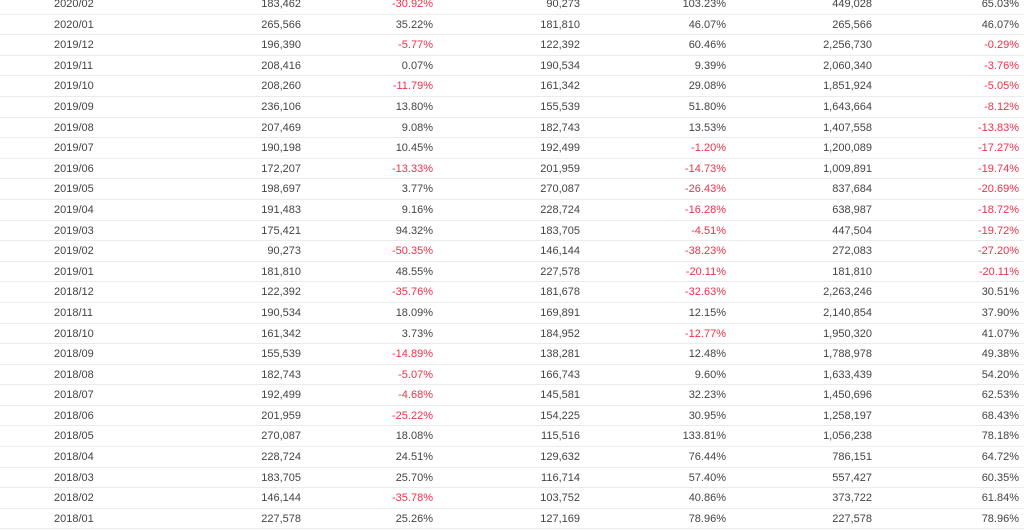 The image size is (1024, 531). What do you see at coordinates (1000, 518) in the screenshot?
I see `cell-cumulative-change-pct: 78.96%` at bounding box center [1000, 518].